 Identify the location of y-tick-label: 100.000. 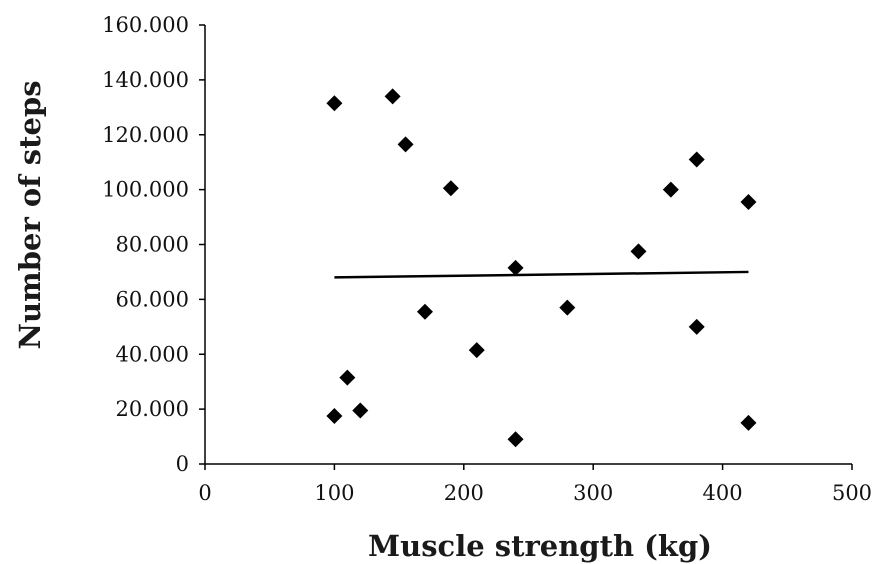
(145, 190).